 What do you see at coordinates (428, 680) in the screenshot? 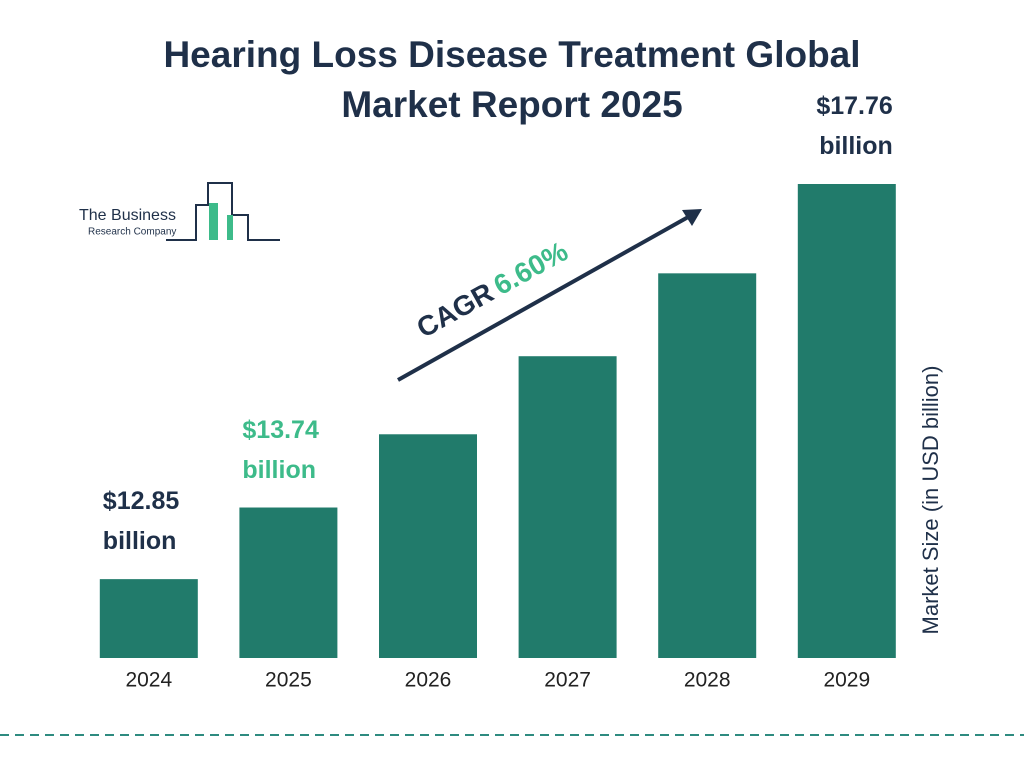
I see `x-tick-label: 2026` at bounding box center [428, 680].